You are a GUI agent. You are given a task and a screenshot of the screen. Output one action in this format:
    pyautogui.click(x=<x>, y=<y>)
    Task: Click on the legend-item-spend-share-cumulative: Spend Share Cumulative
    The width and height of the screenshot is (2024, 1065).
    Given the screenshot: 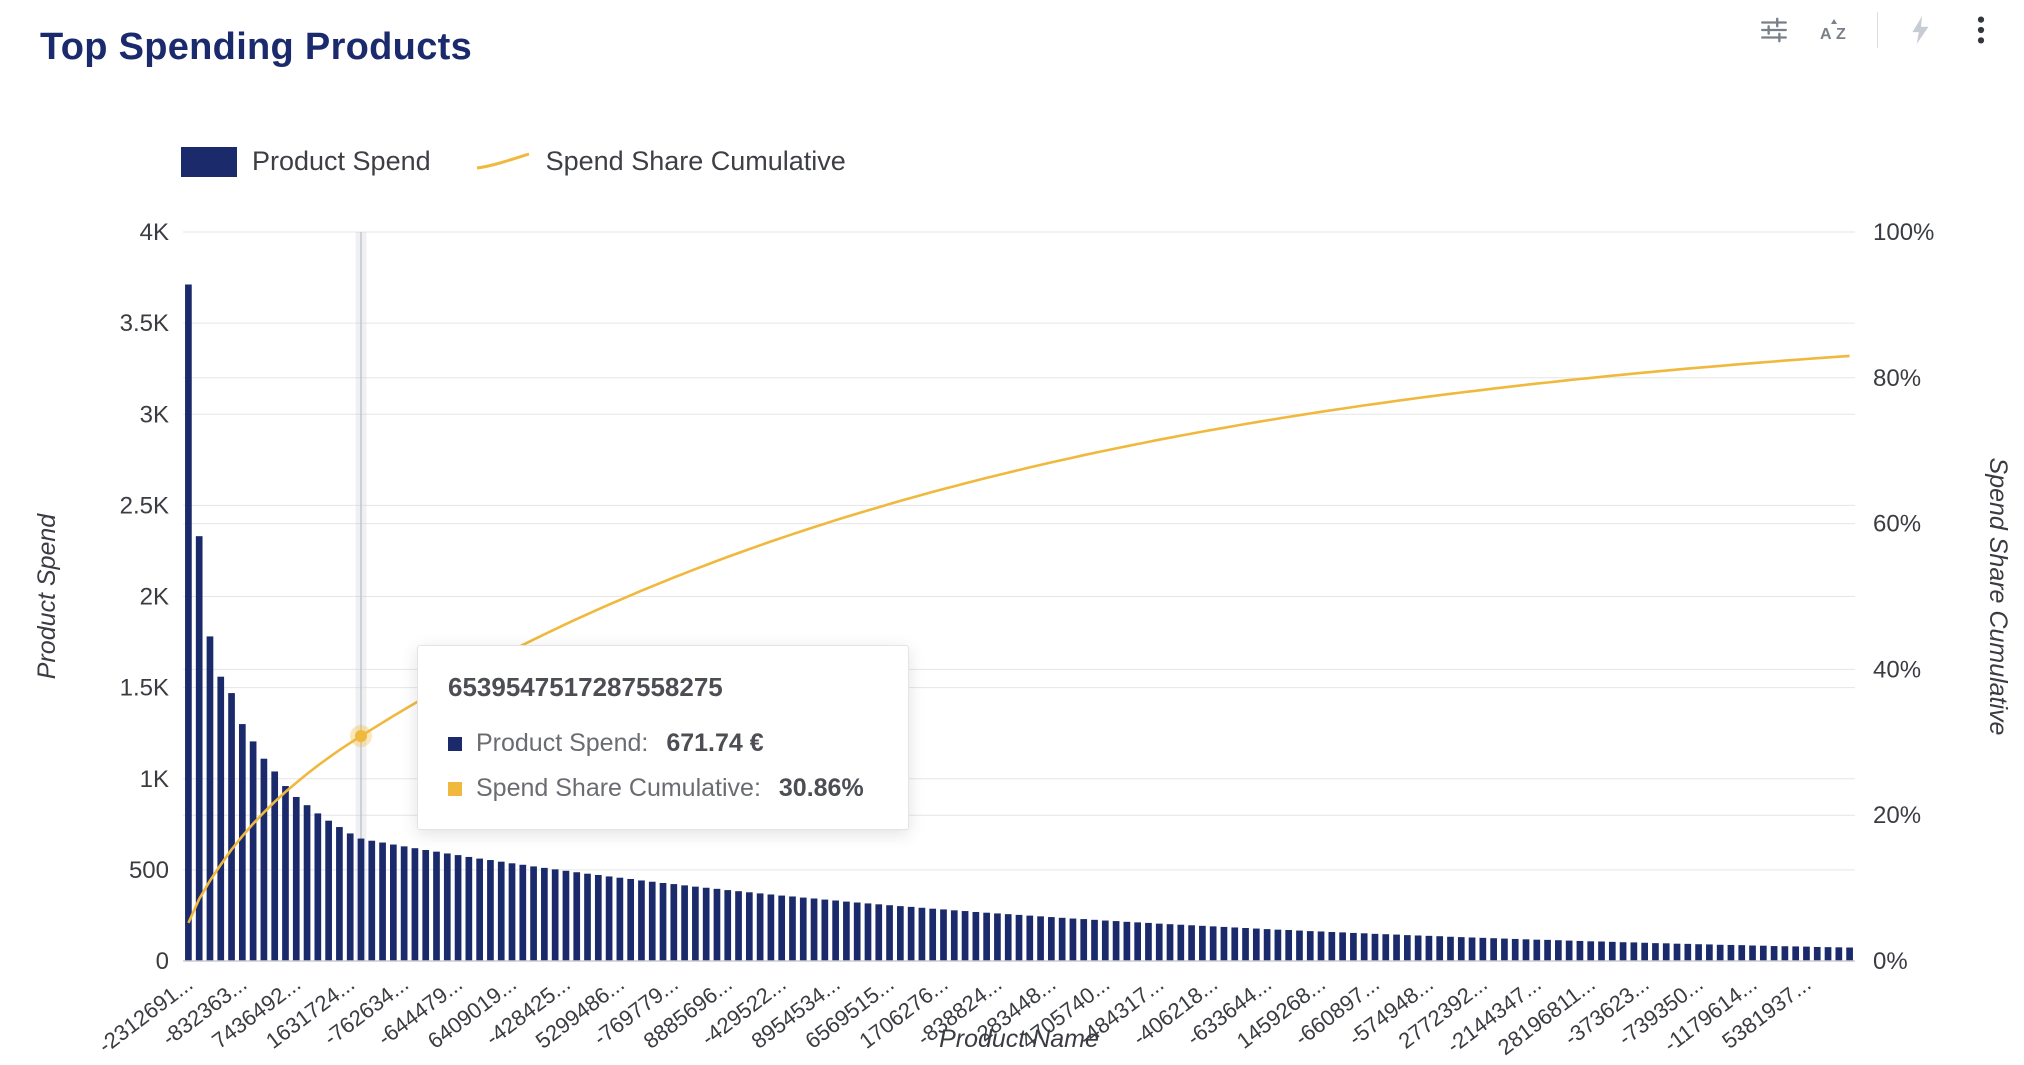 What is the action you would take?
    pyautogui.click(x=660, y=161)
    